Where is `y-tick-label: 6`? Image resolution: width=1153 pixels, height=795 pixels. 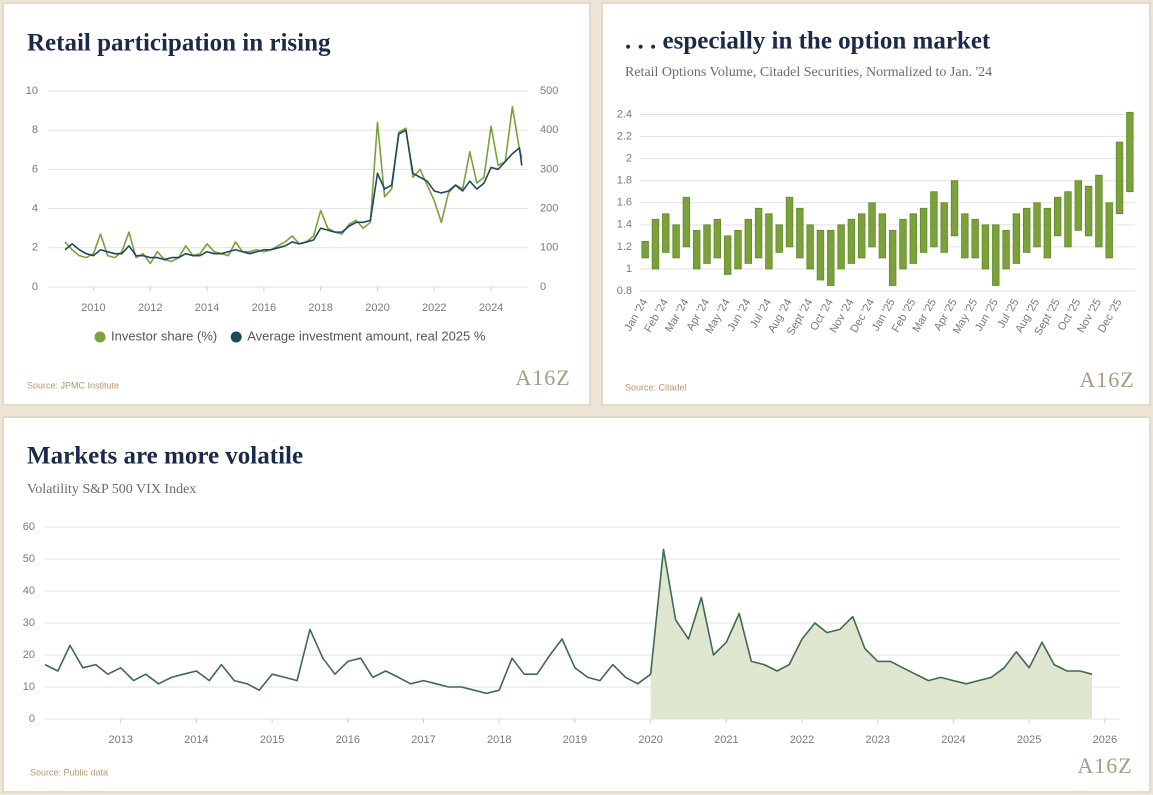
y-tick-label: 6 is located at coordinates (35, 169).